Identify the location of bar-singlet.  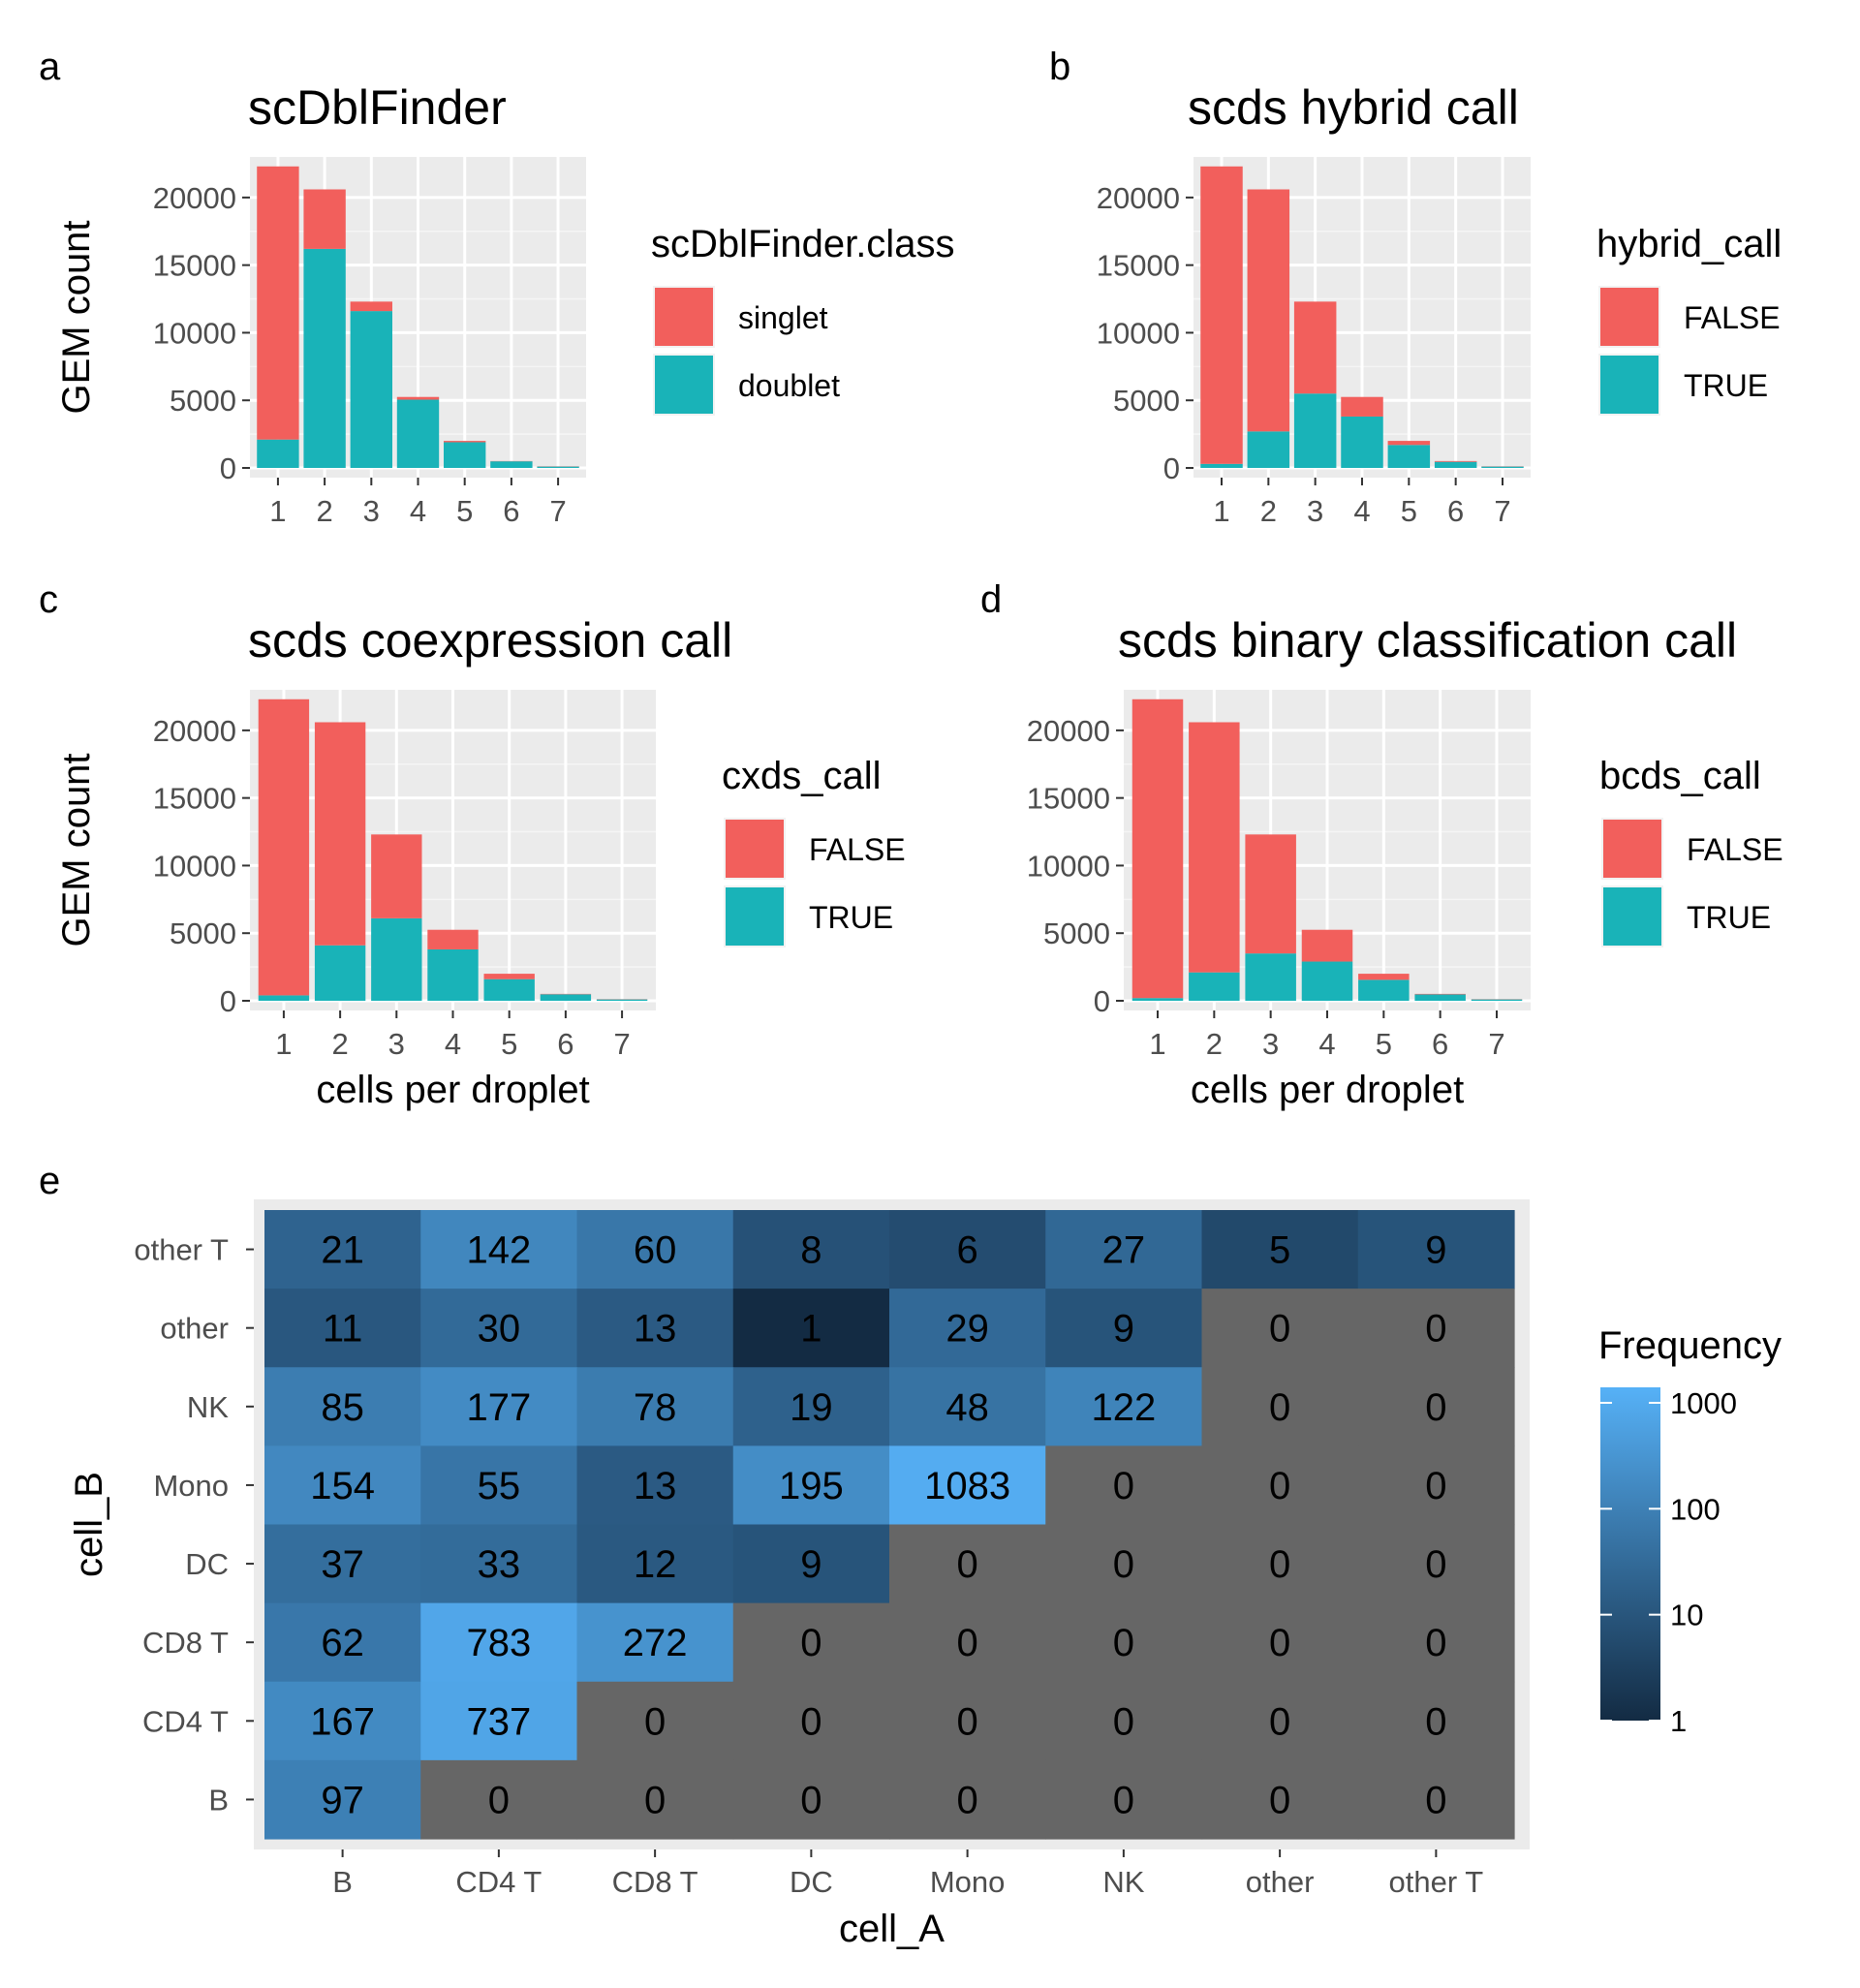
(278, 303).